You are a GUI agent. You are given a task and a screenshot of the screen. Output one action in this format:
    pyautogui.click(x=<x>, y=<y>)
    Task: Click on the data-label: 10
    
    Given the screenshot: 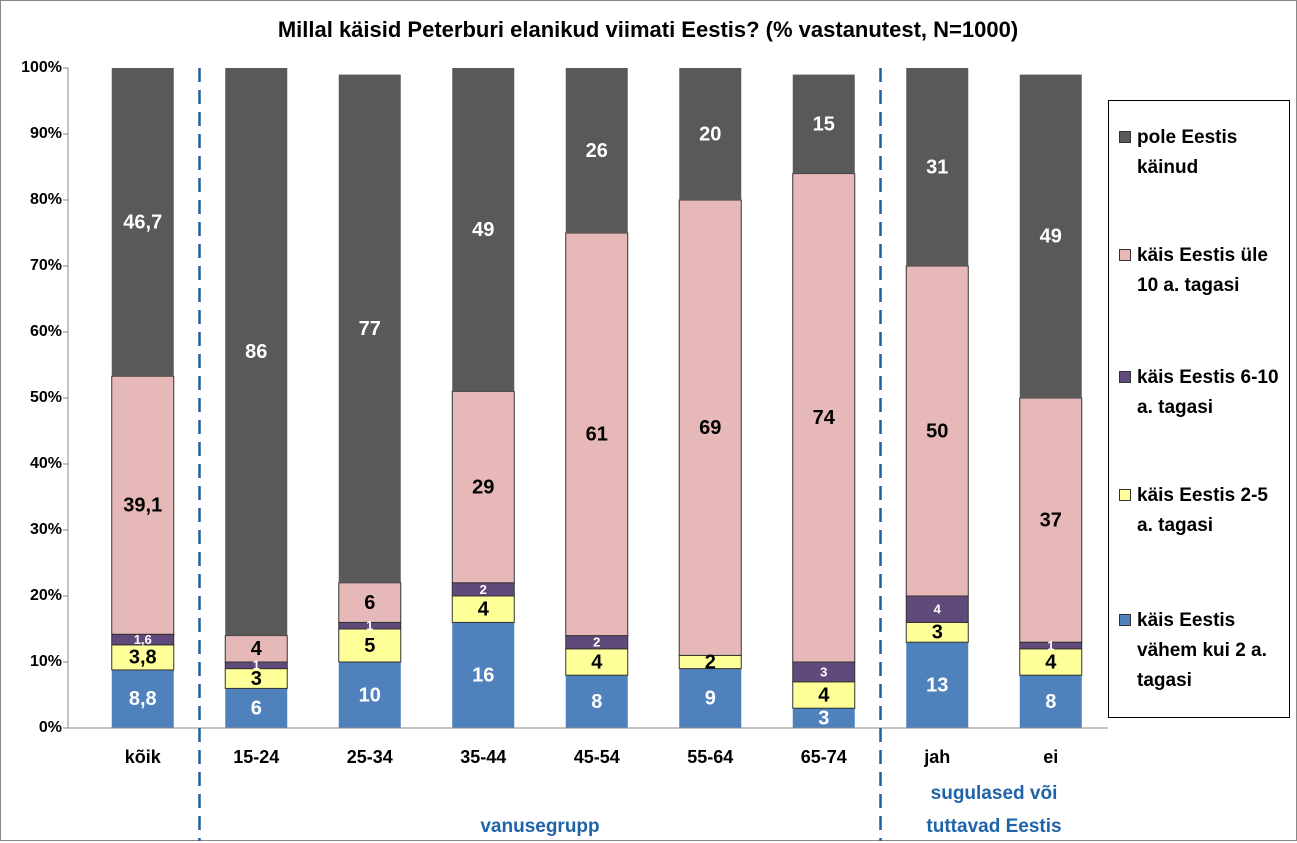 What is the action you would take?
    pyautogui.click(x=370, y=695)
    